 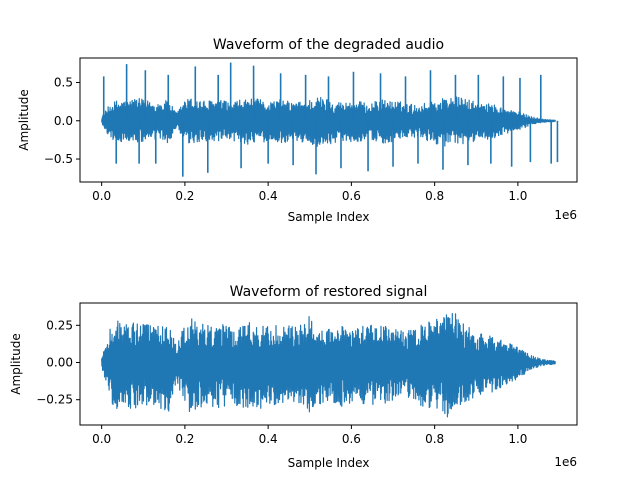 I want to click on y-tick-label: 0.5, so click(x=63, y=82).